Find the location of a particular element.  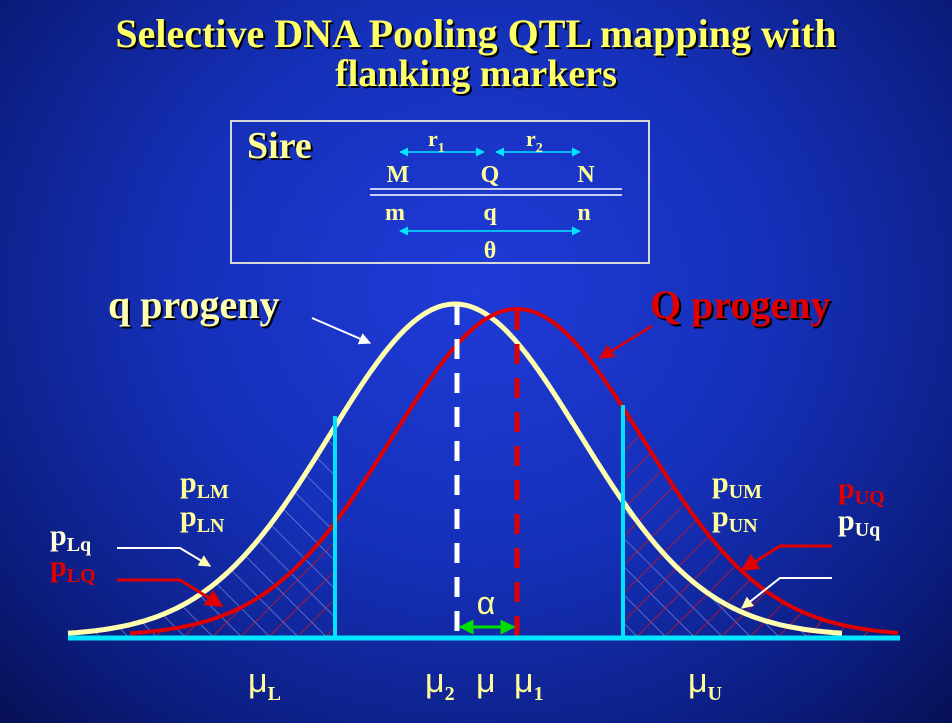

pUN-label: pUN is located at coordinates (735, 518).